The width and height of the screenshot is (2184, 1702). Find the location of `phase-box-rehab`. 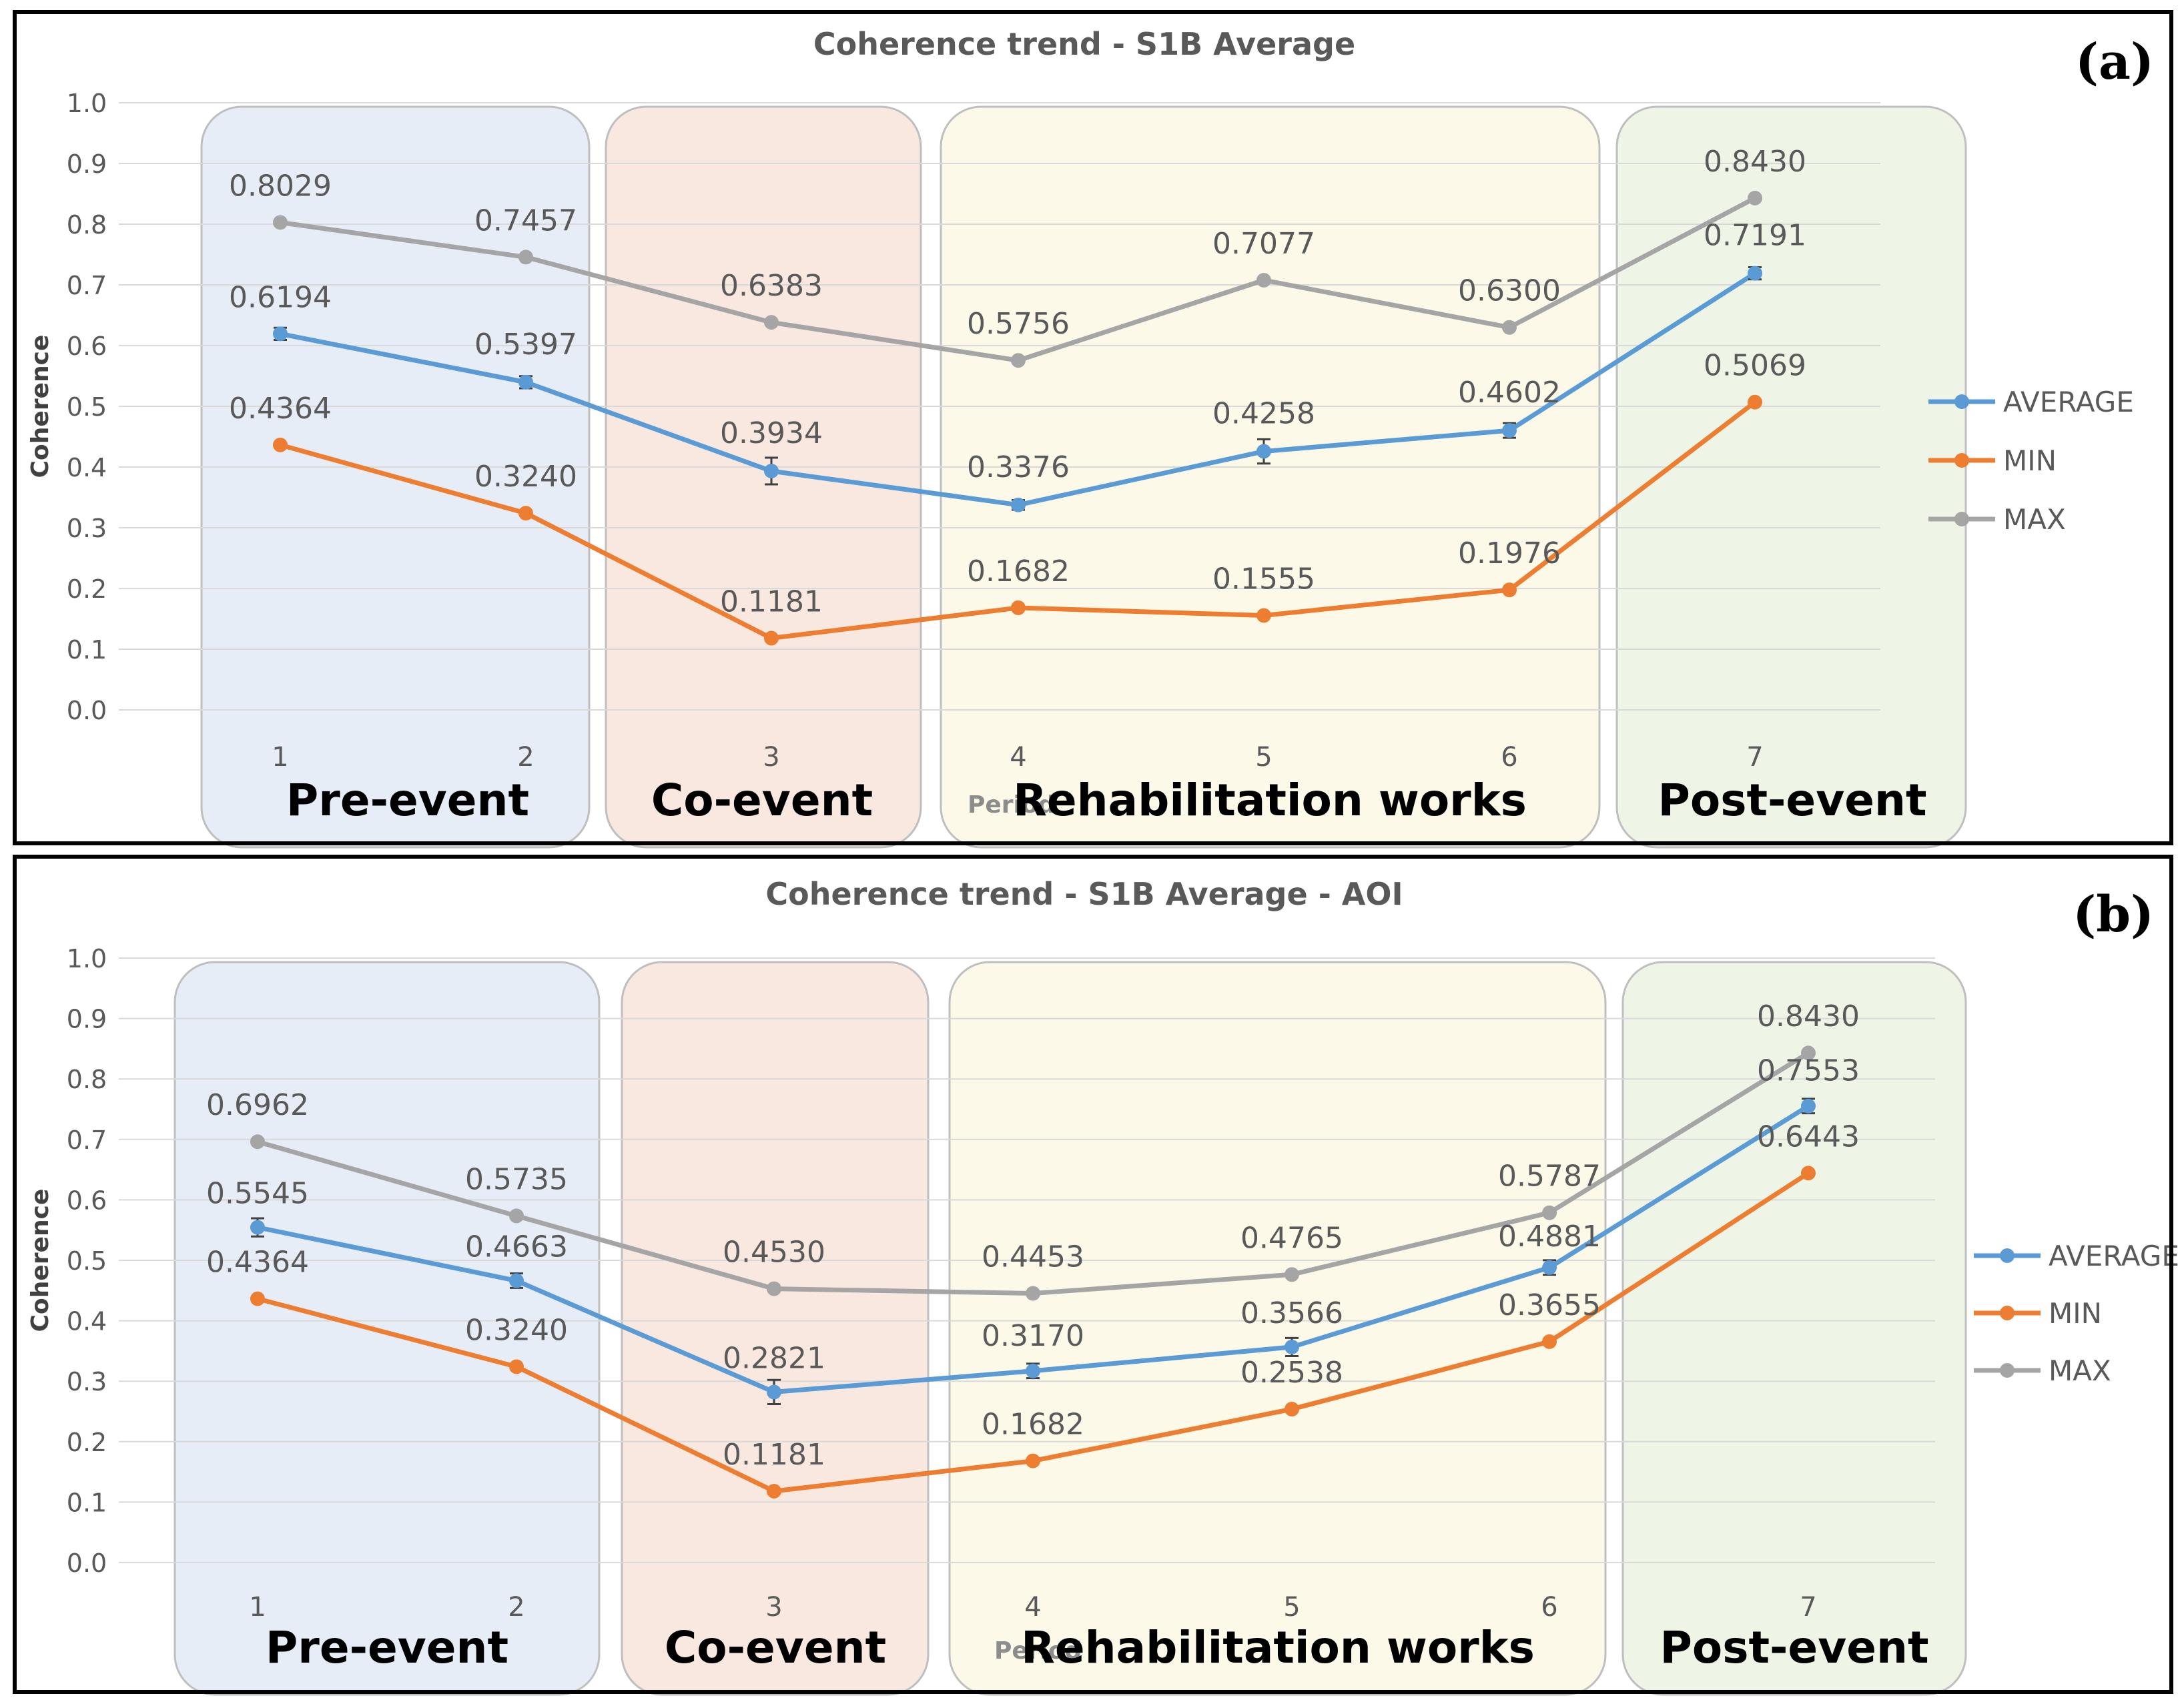

phase-box-rehab is located at coordinates (1277, 1328).